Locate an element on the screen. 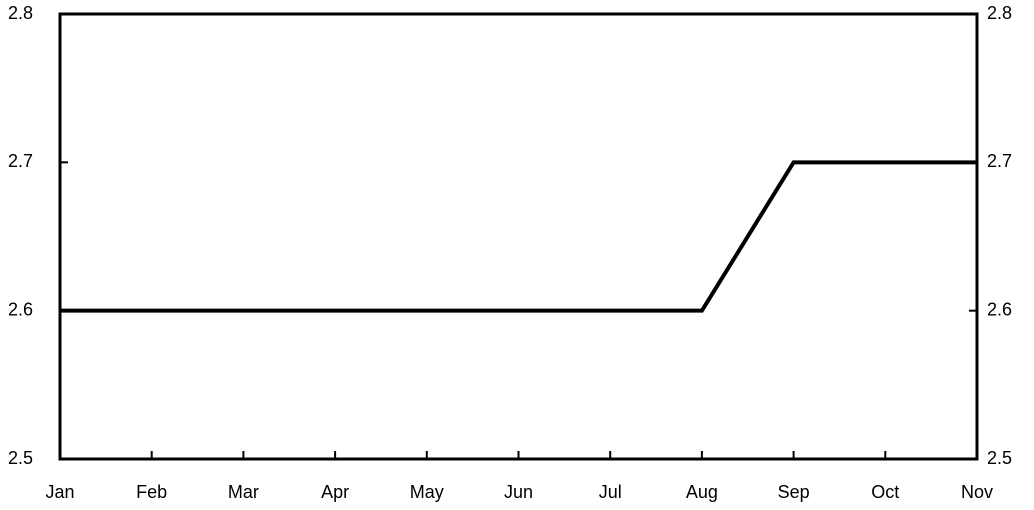 This screenshot has width=1034, height=510. x-tick-label: Jan is located at coordinates (59, 492).